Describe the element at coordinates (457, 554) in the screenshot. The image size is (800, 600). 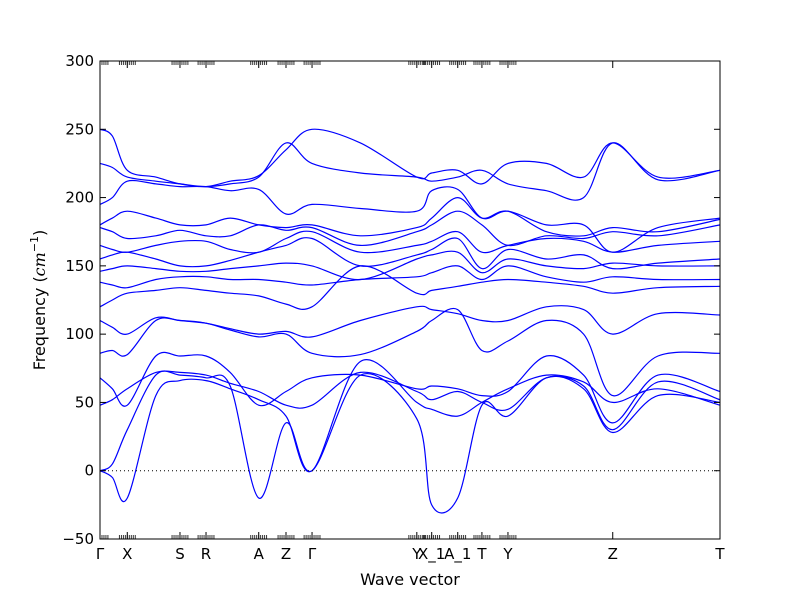
I see `x-tick-label: A_1` at that location.